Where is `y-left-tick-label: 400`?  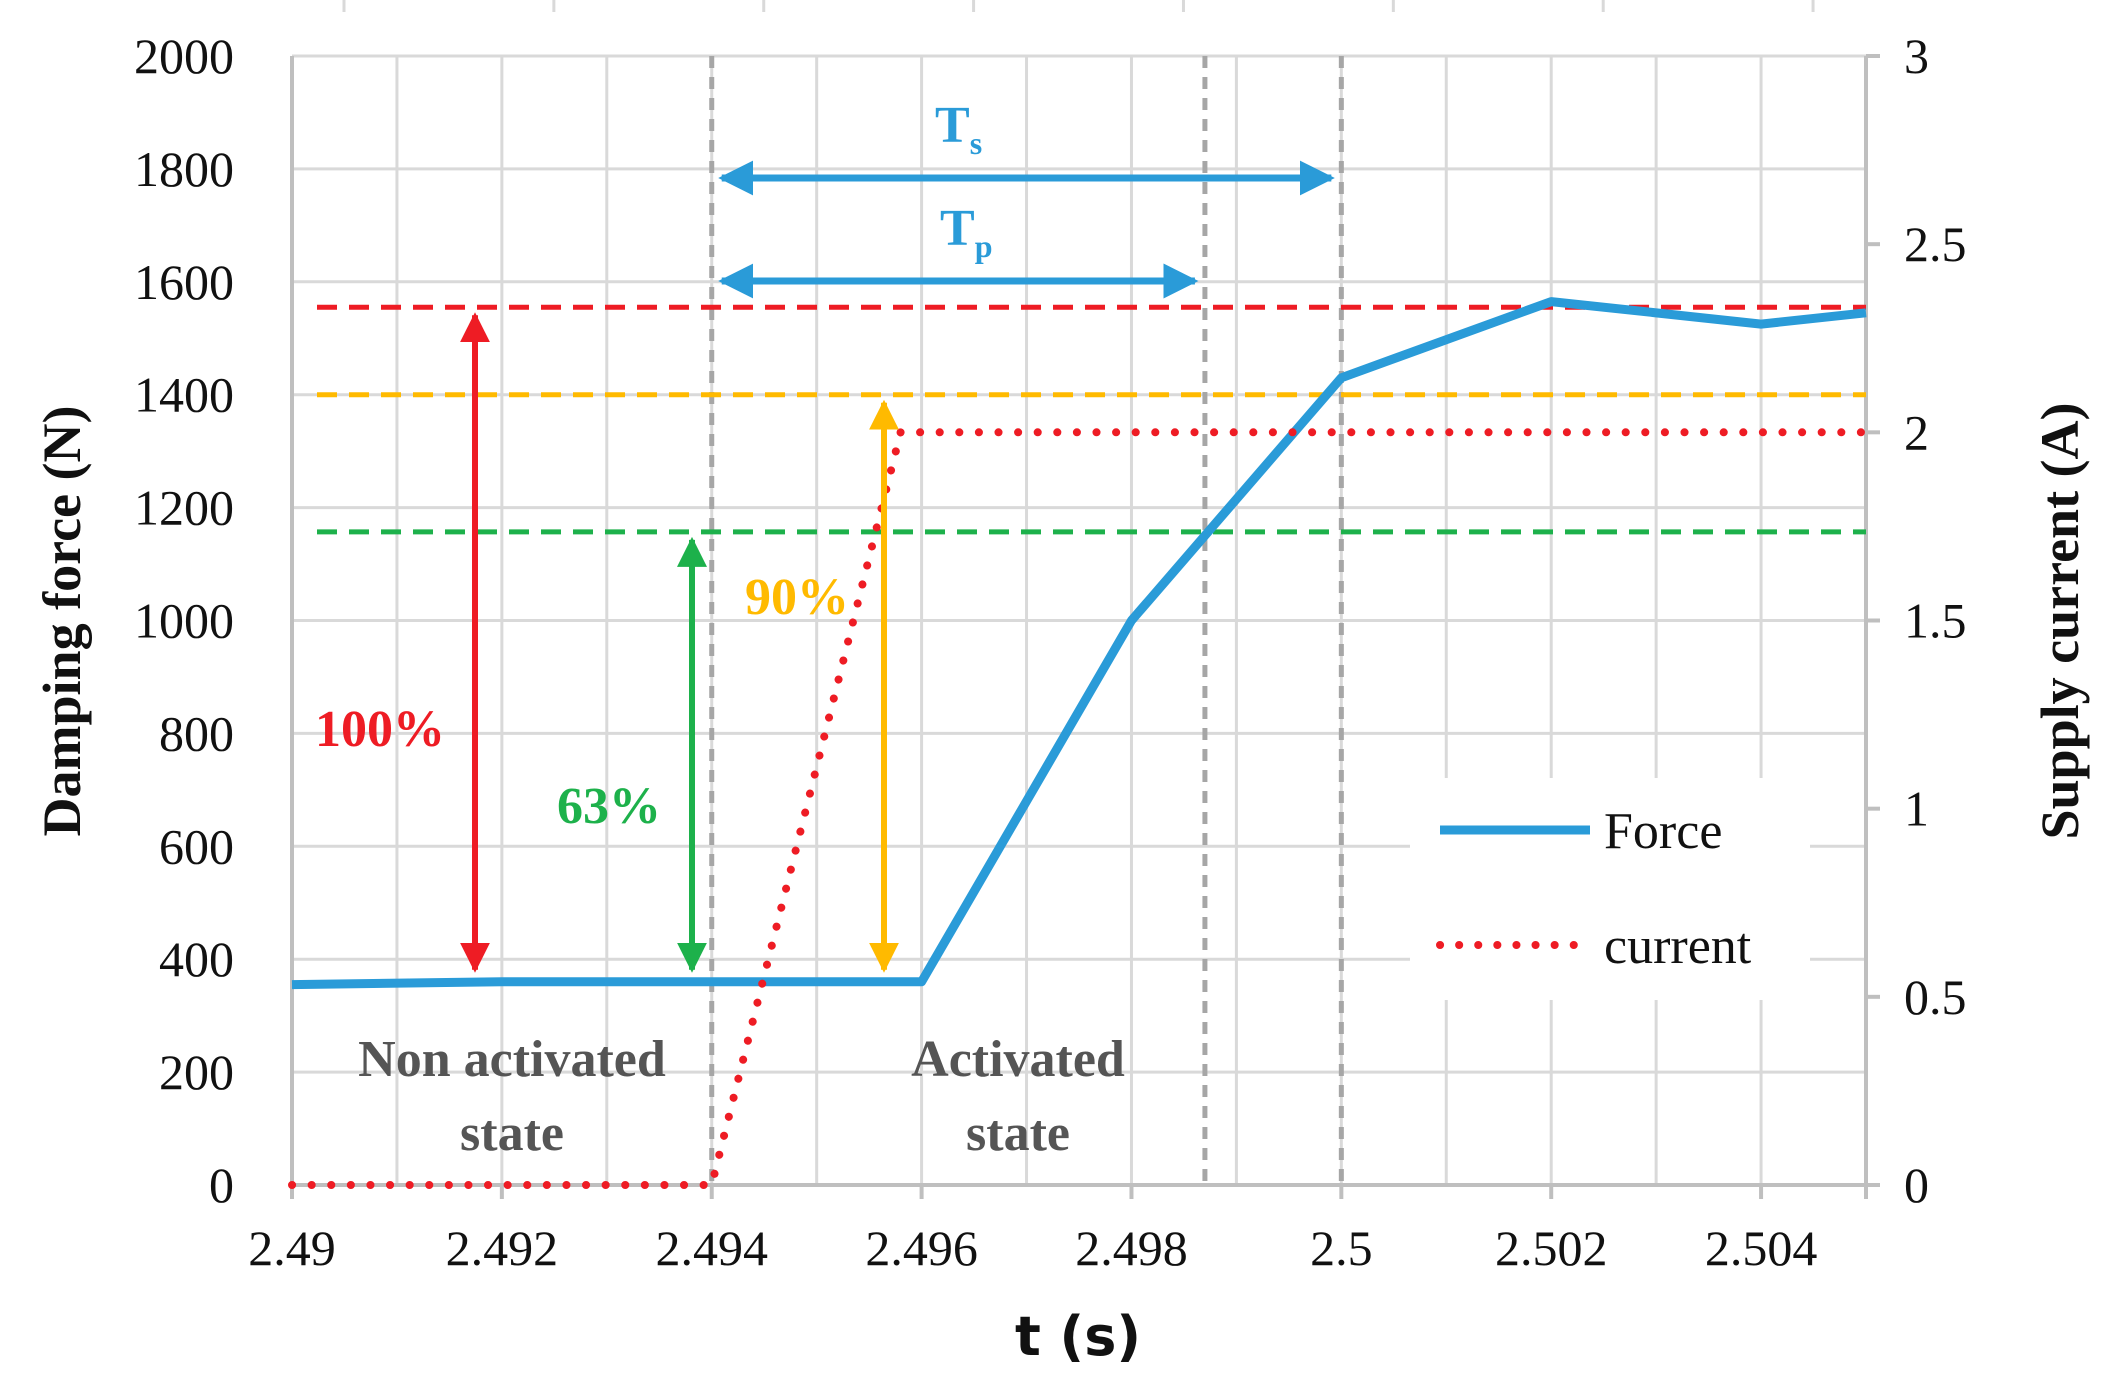
y-left-tick-label: 400 is located at coordinates (196, 959).